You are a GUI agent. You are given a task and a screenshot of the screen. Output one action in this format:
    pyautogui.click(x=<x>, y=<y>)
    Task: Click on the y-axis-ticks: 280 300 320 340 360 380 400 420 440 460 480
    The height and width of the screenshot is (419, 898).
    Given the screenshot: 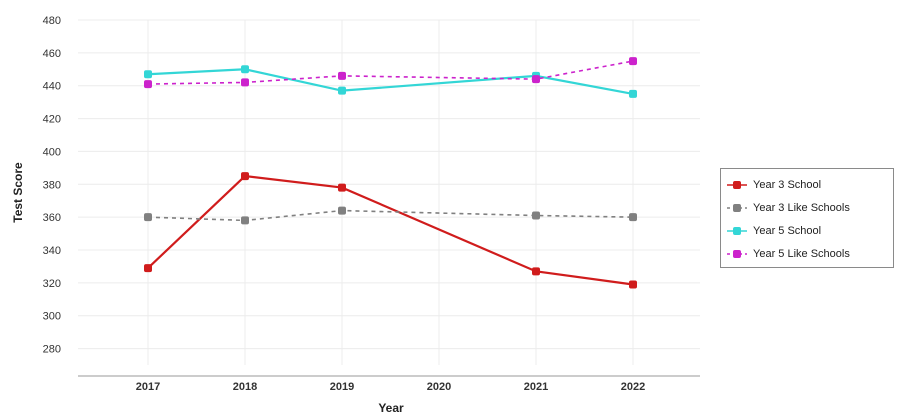 What is the action you would take?
    pyautogui.click(x=52, y=185)
    